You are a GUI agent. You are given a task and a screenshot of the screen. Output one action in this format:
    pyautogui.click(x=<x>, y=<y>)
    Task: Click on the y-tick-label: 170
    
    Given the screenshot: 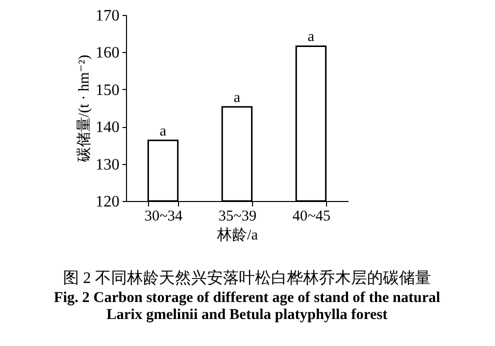 What is the action you would take?
    pyautogui.click(x=108, y=16)
    